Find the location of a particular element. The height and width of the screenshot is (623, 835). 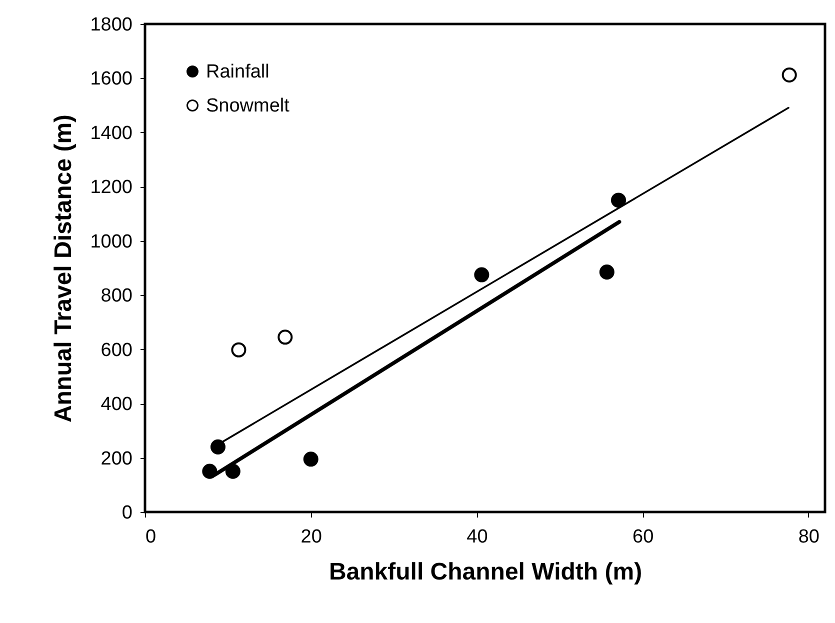

y-tick-label: 200 is located at coordinates (116, 459).